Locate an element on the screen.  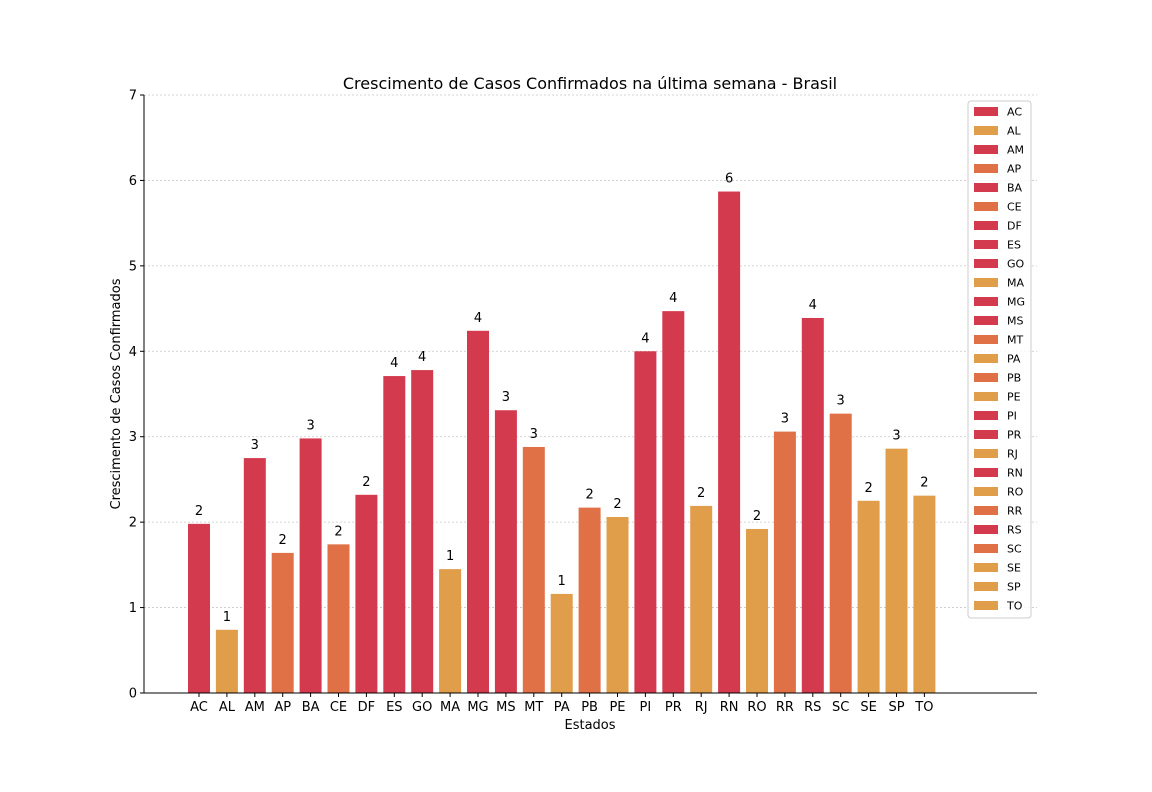
x-tick-label-rj: RJ is located at coordinates (701, 707).